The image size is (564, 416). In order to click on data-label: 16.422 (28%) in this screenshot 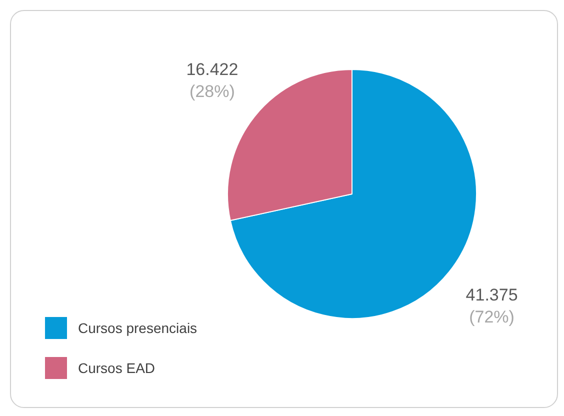, I will do `click(212, 81)`.